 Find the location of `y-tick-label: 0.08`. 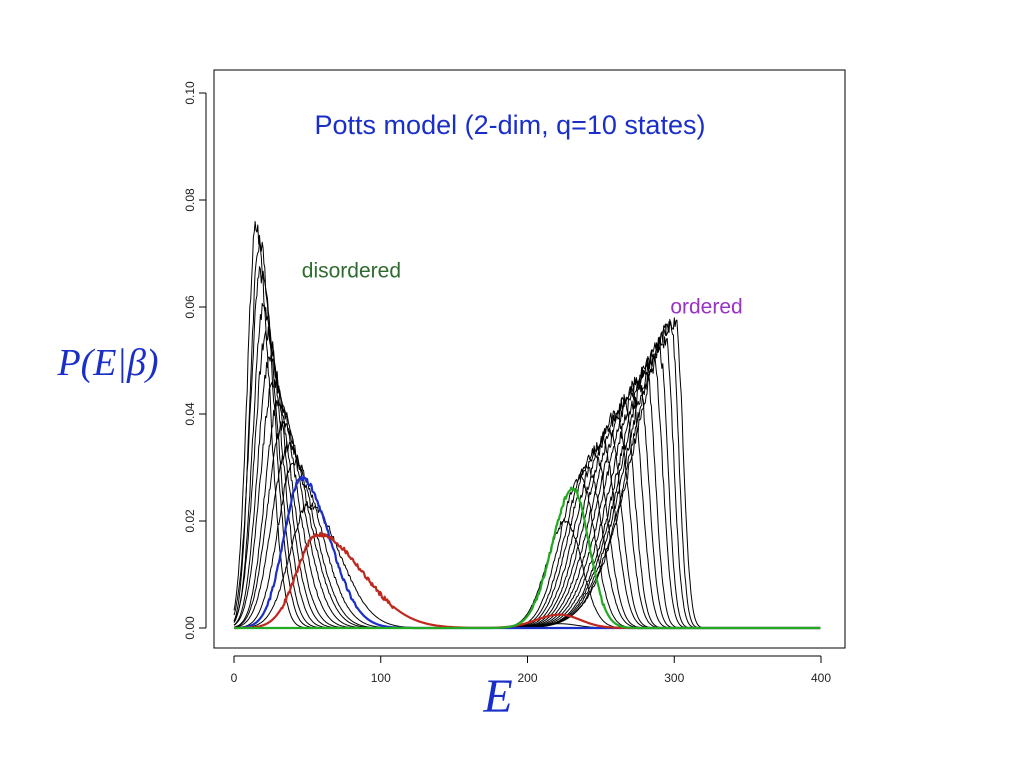

y-tick-label: 0.08 is located at coordinates (190, 200).